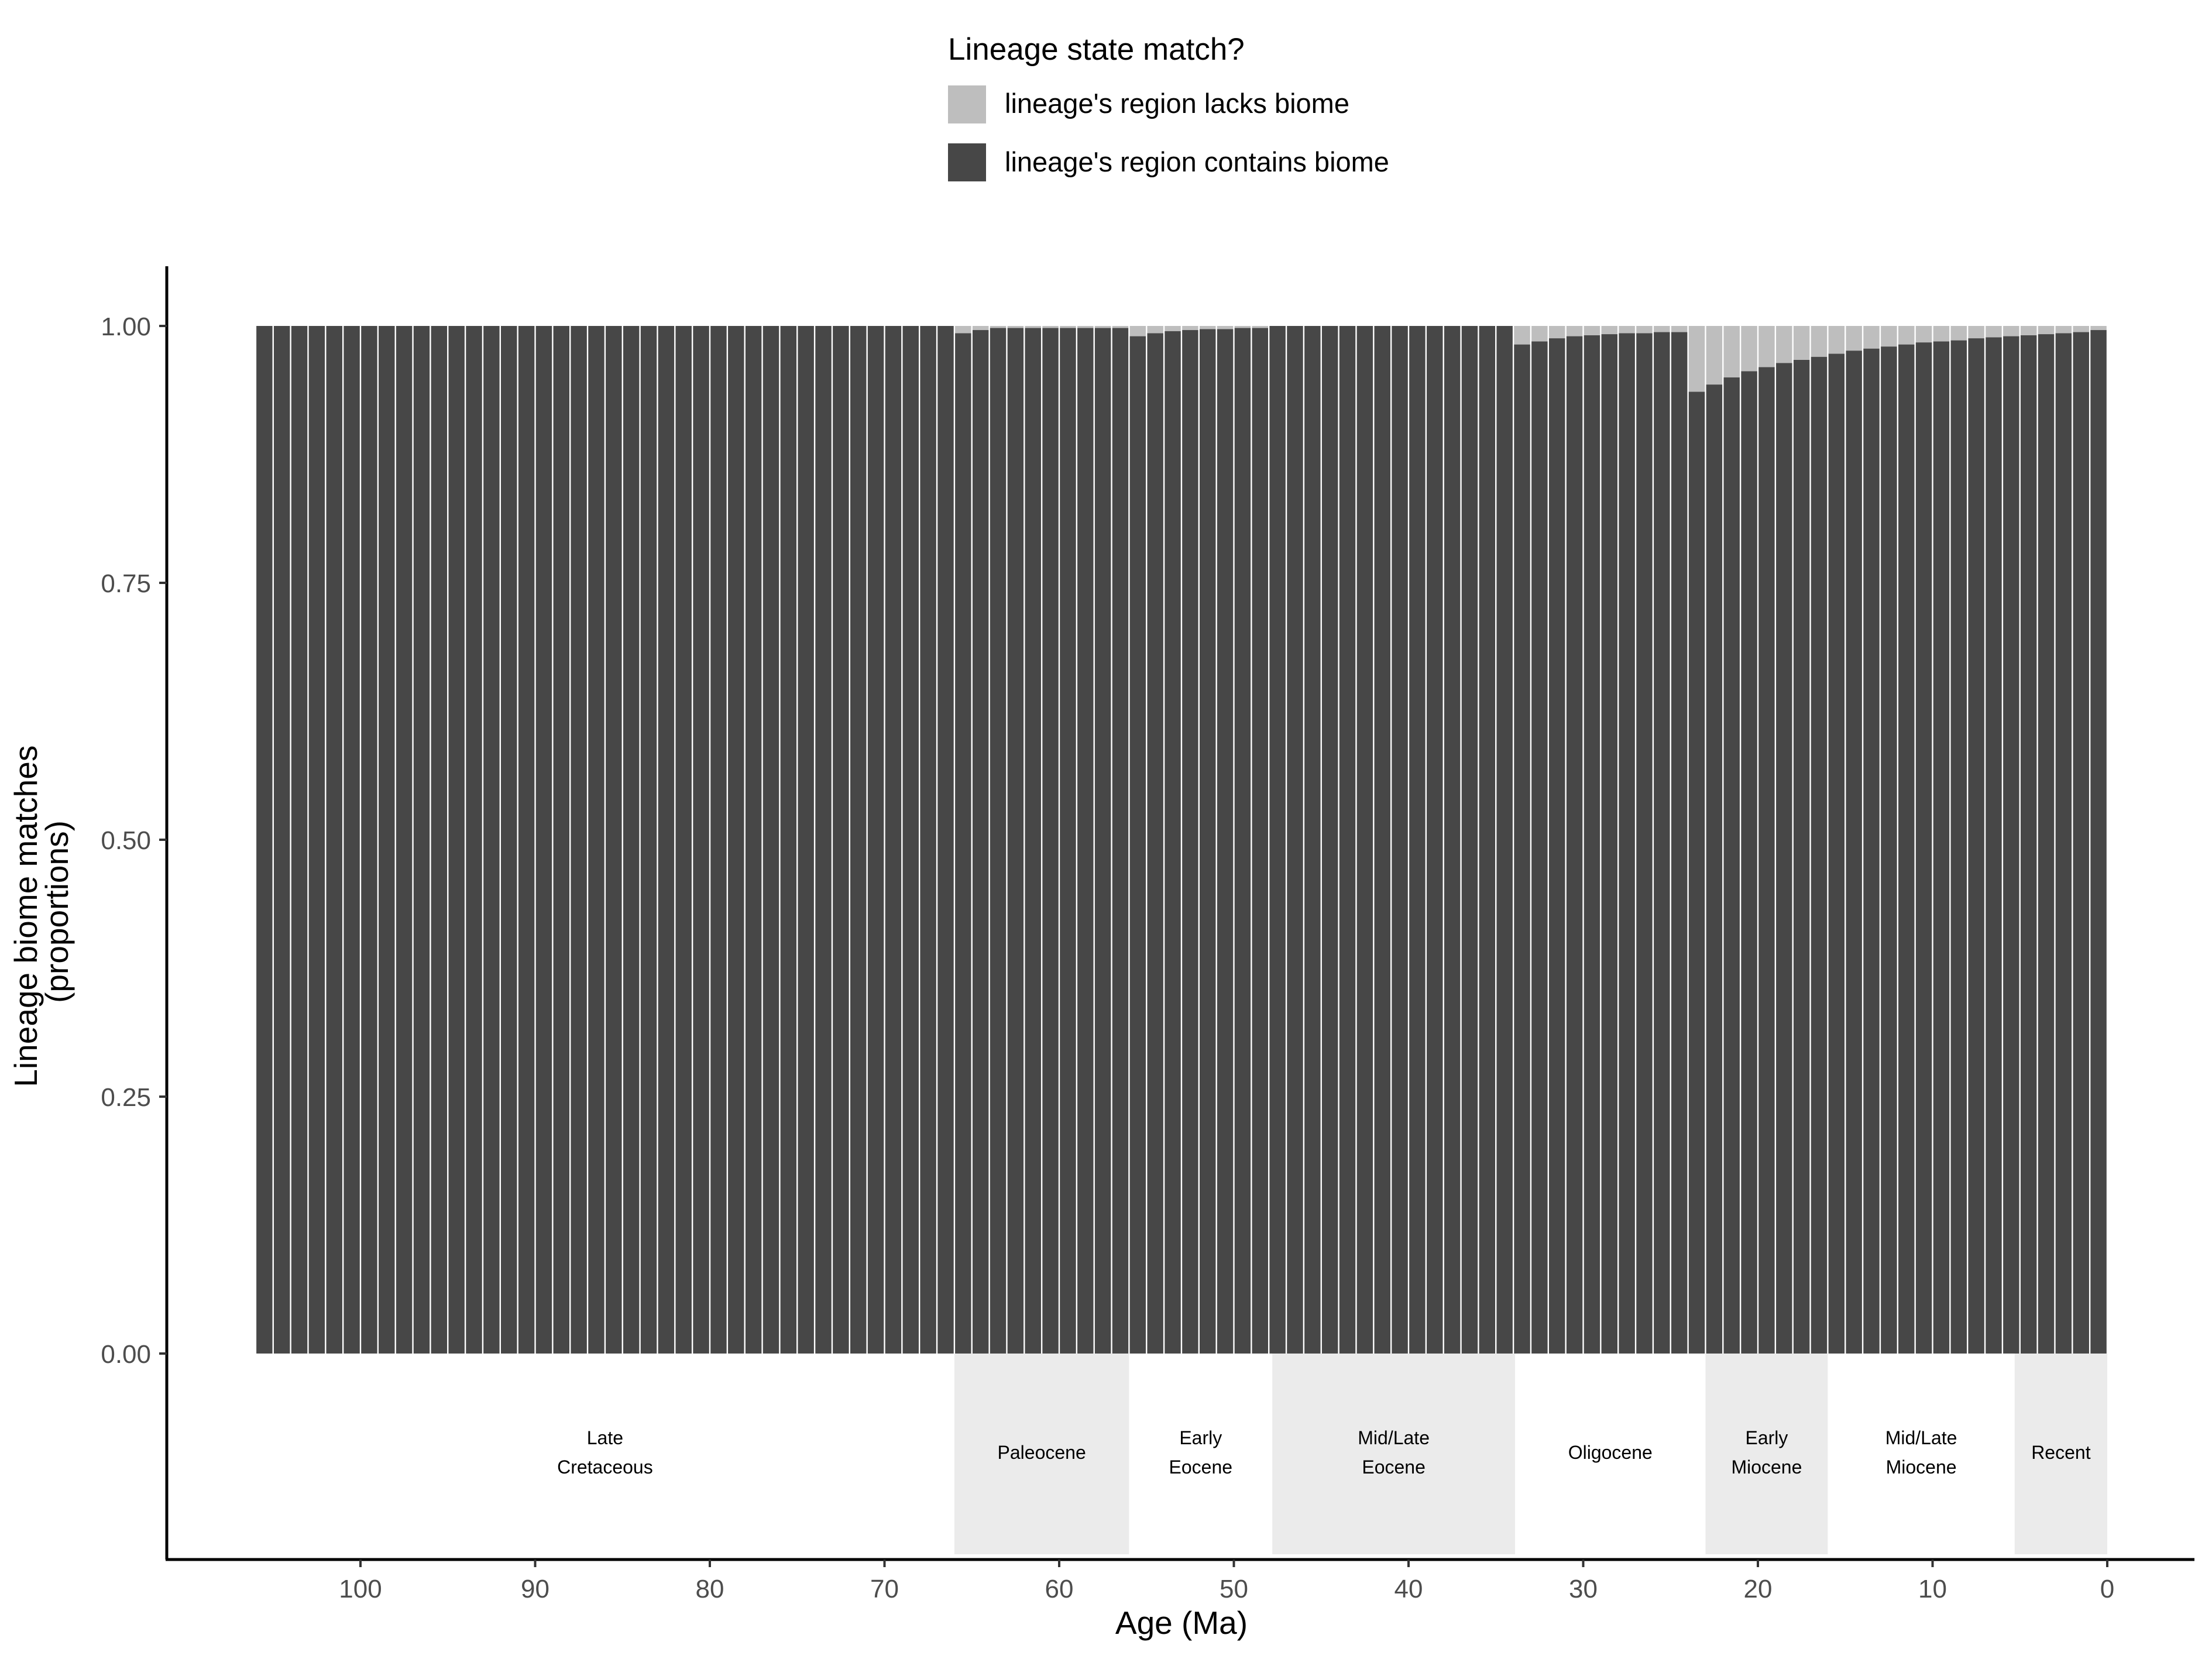 Image resolution: width=2212 pixels, height=1659 pixels. Describe the element at coordinates (1201, 1452) in the screenshot. I see `epoch-label-2: Early Eocene` at that location.